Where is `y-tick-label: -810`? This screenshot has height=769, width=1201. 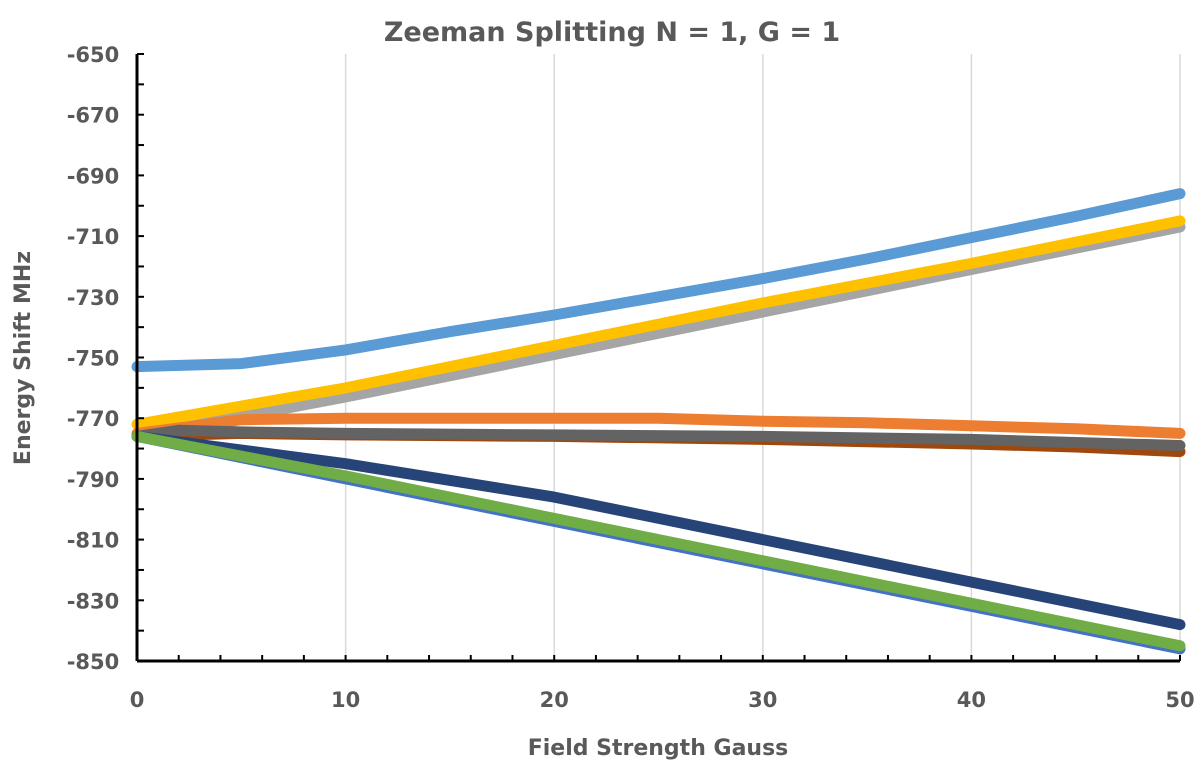 y-tick-label: -810 is located at coordinates (93, 541).